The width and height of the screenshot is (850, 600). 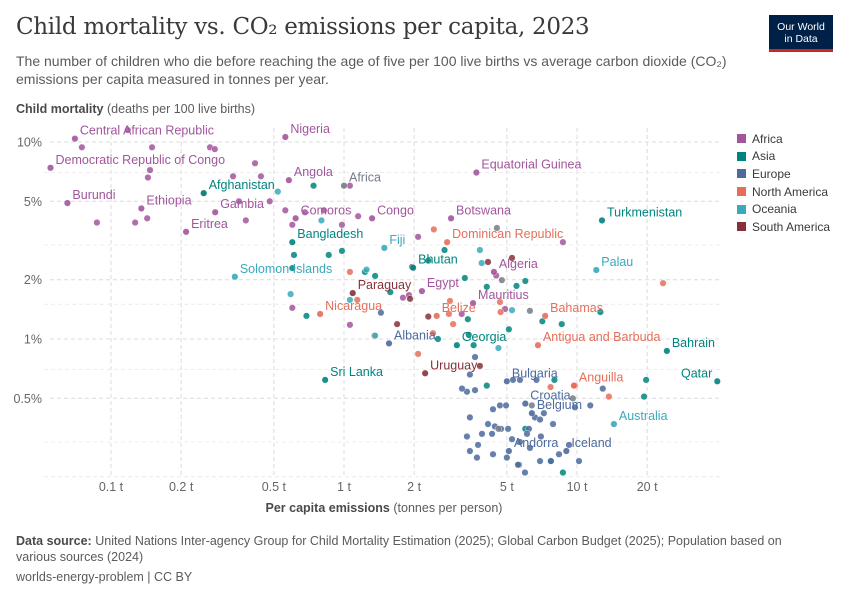 What do you see at coordinates (783, 157) in the screenshot?
I see `legend-item: Asia` at bounding box center [783, 157].